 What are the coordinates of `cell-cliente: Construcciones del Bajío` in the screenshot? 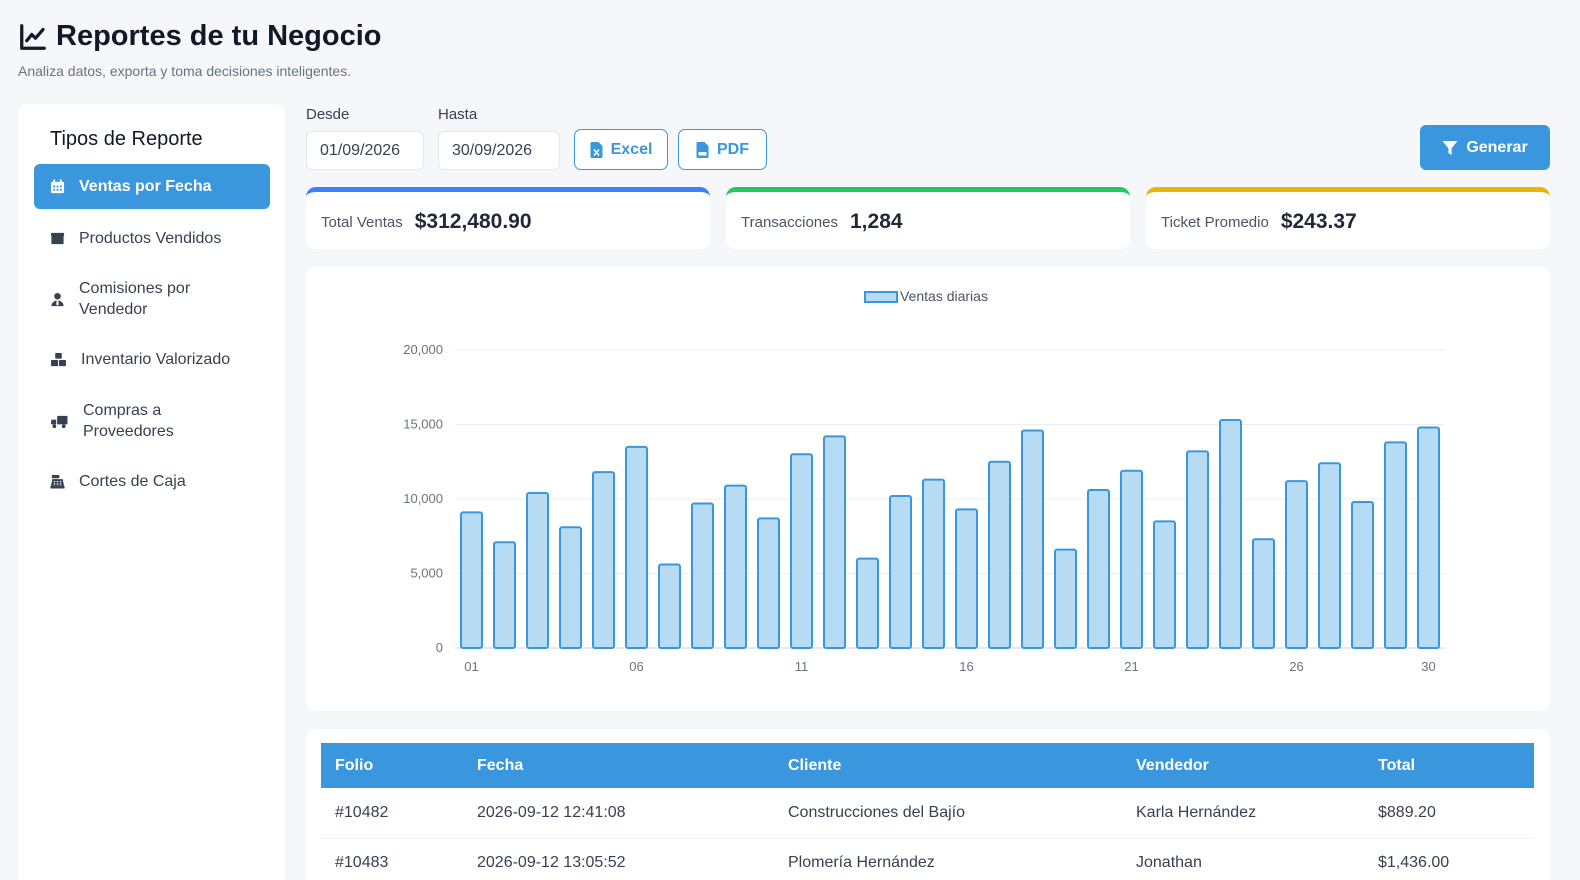 It's located at (948, 813).